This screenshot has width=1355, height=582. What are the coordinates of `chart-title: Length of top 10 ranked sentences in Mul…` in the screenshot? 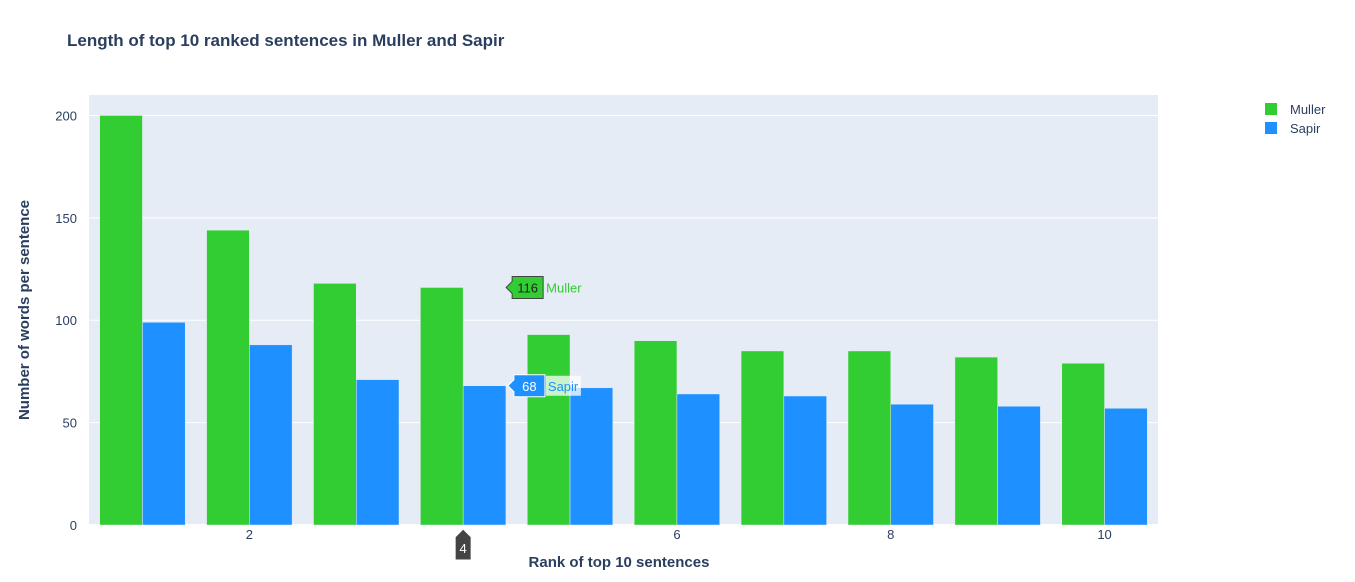 It's located at (286, 40).